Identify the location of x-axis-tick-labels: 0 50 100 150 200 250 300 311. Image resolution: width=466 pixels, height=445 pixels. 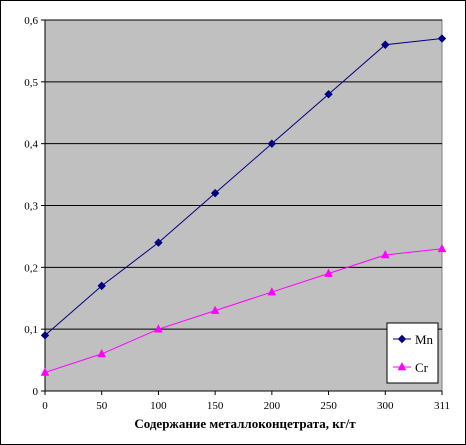
(246, 406).